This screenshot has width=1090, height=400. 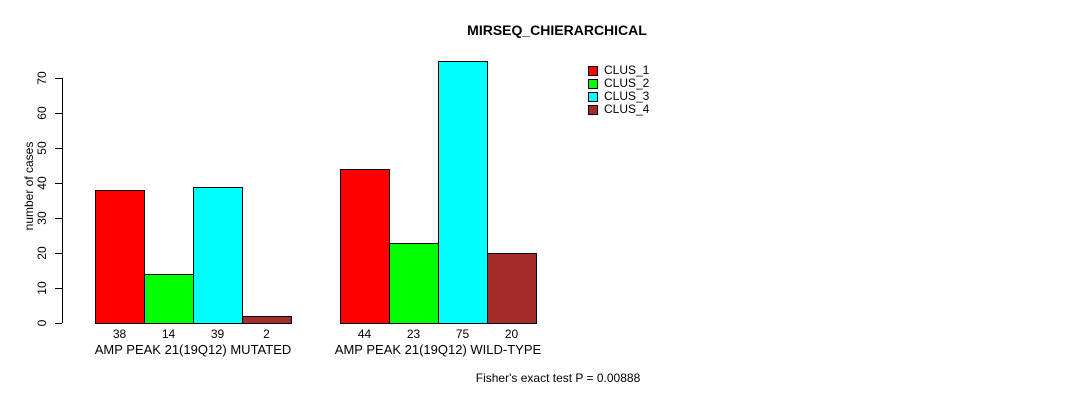 What do you see at coordinates (169, 299) in the screenshot?
I see `bar-clus_2-group1` at bounding box center [169, 299].